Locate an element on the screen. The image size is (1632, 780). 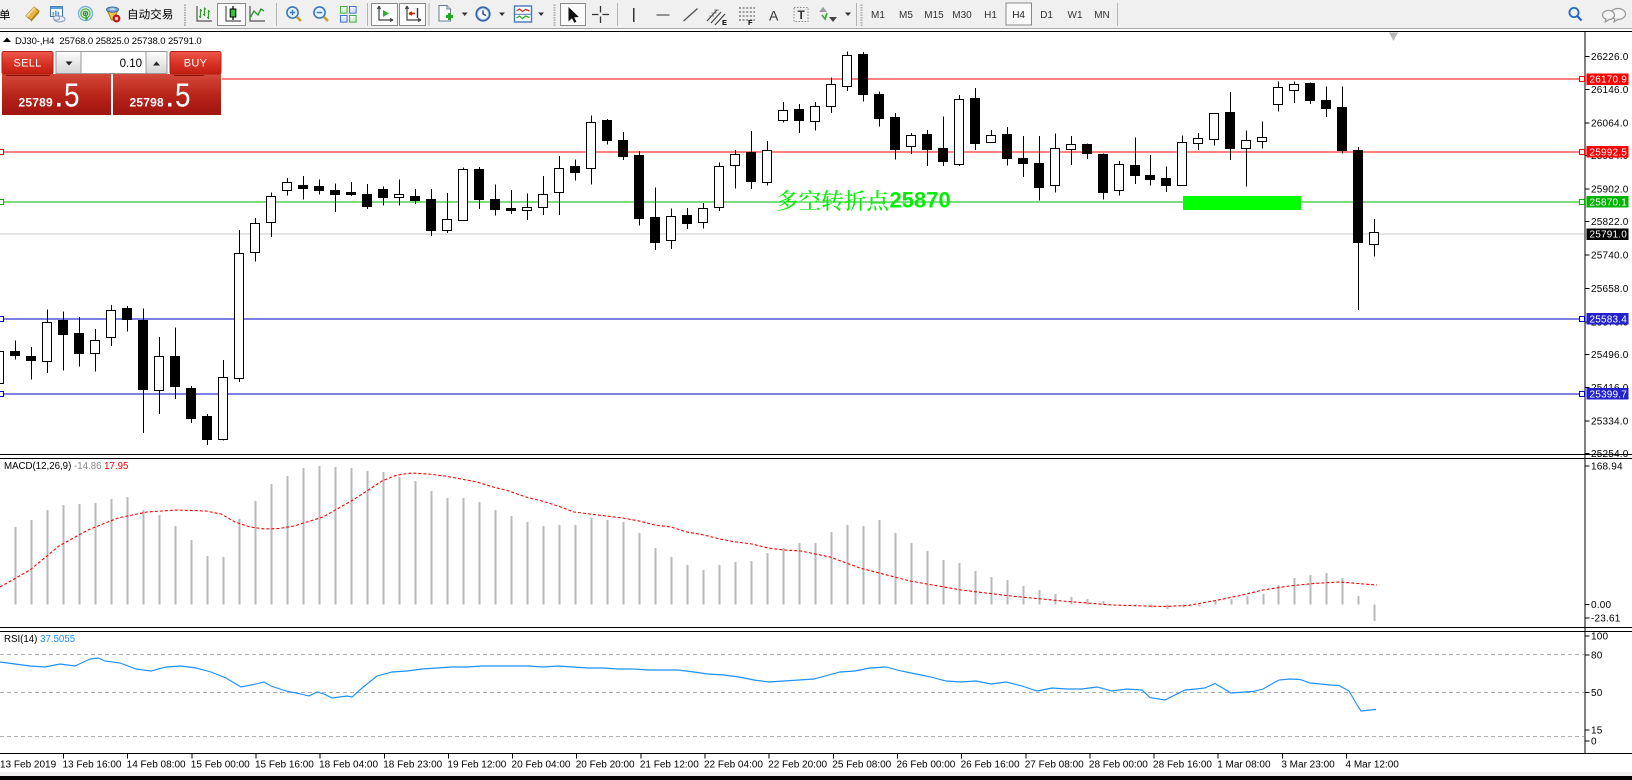
svg-text: 22 Feb 04:00 is located at coordinates (733, 765).